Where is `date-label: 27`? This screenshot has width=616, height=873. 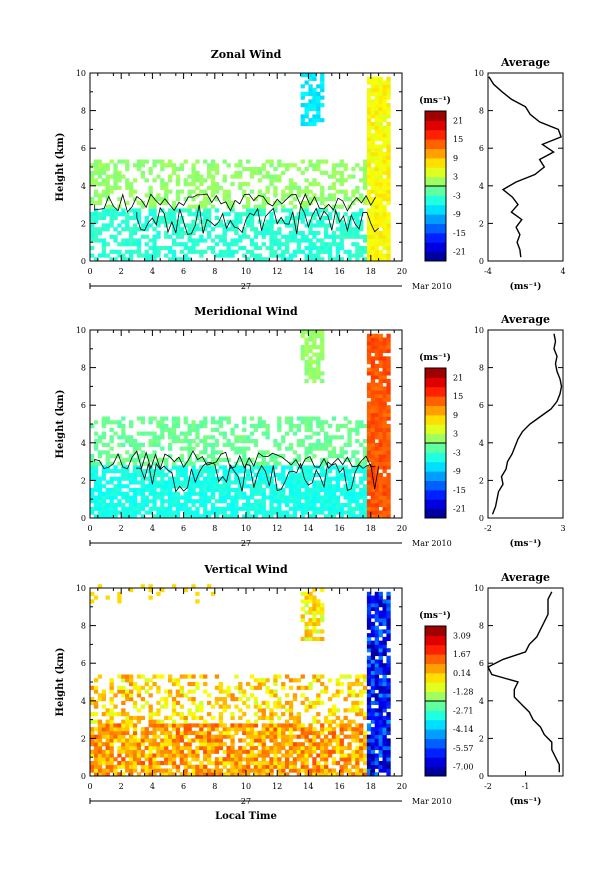 date-label: 27 is located at coordinates (246, 543).